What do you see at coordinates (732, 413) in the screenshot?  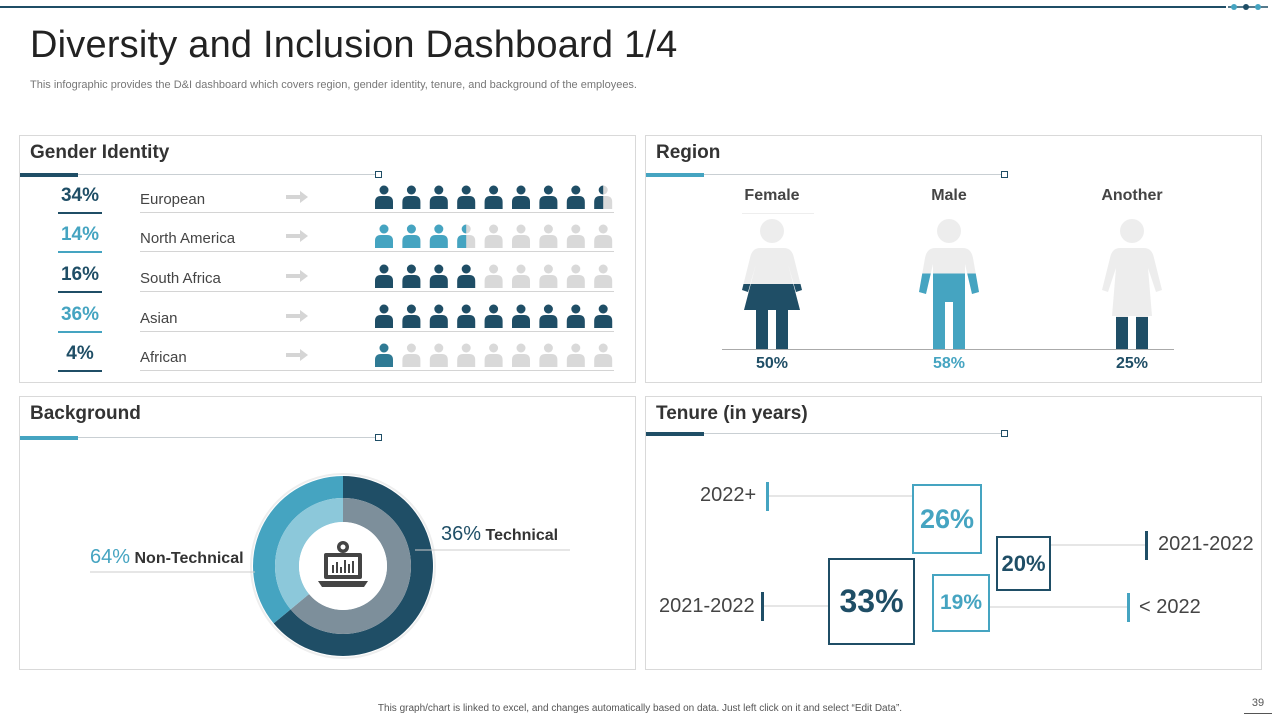 I see `tenure-title: Tenure (in years)` at bounding box center [732, 413].